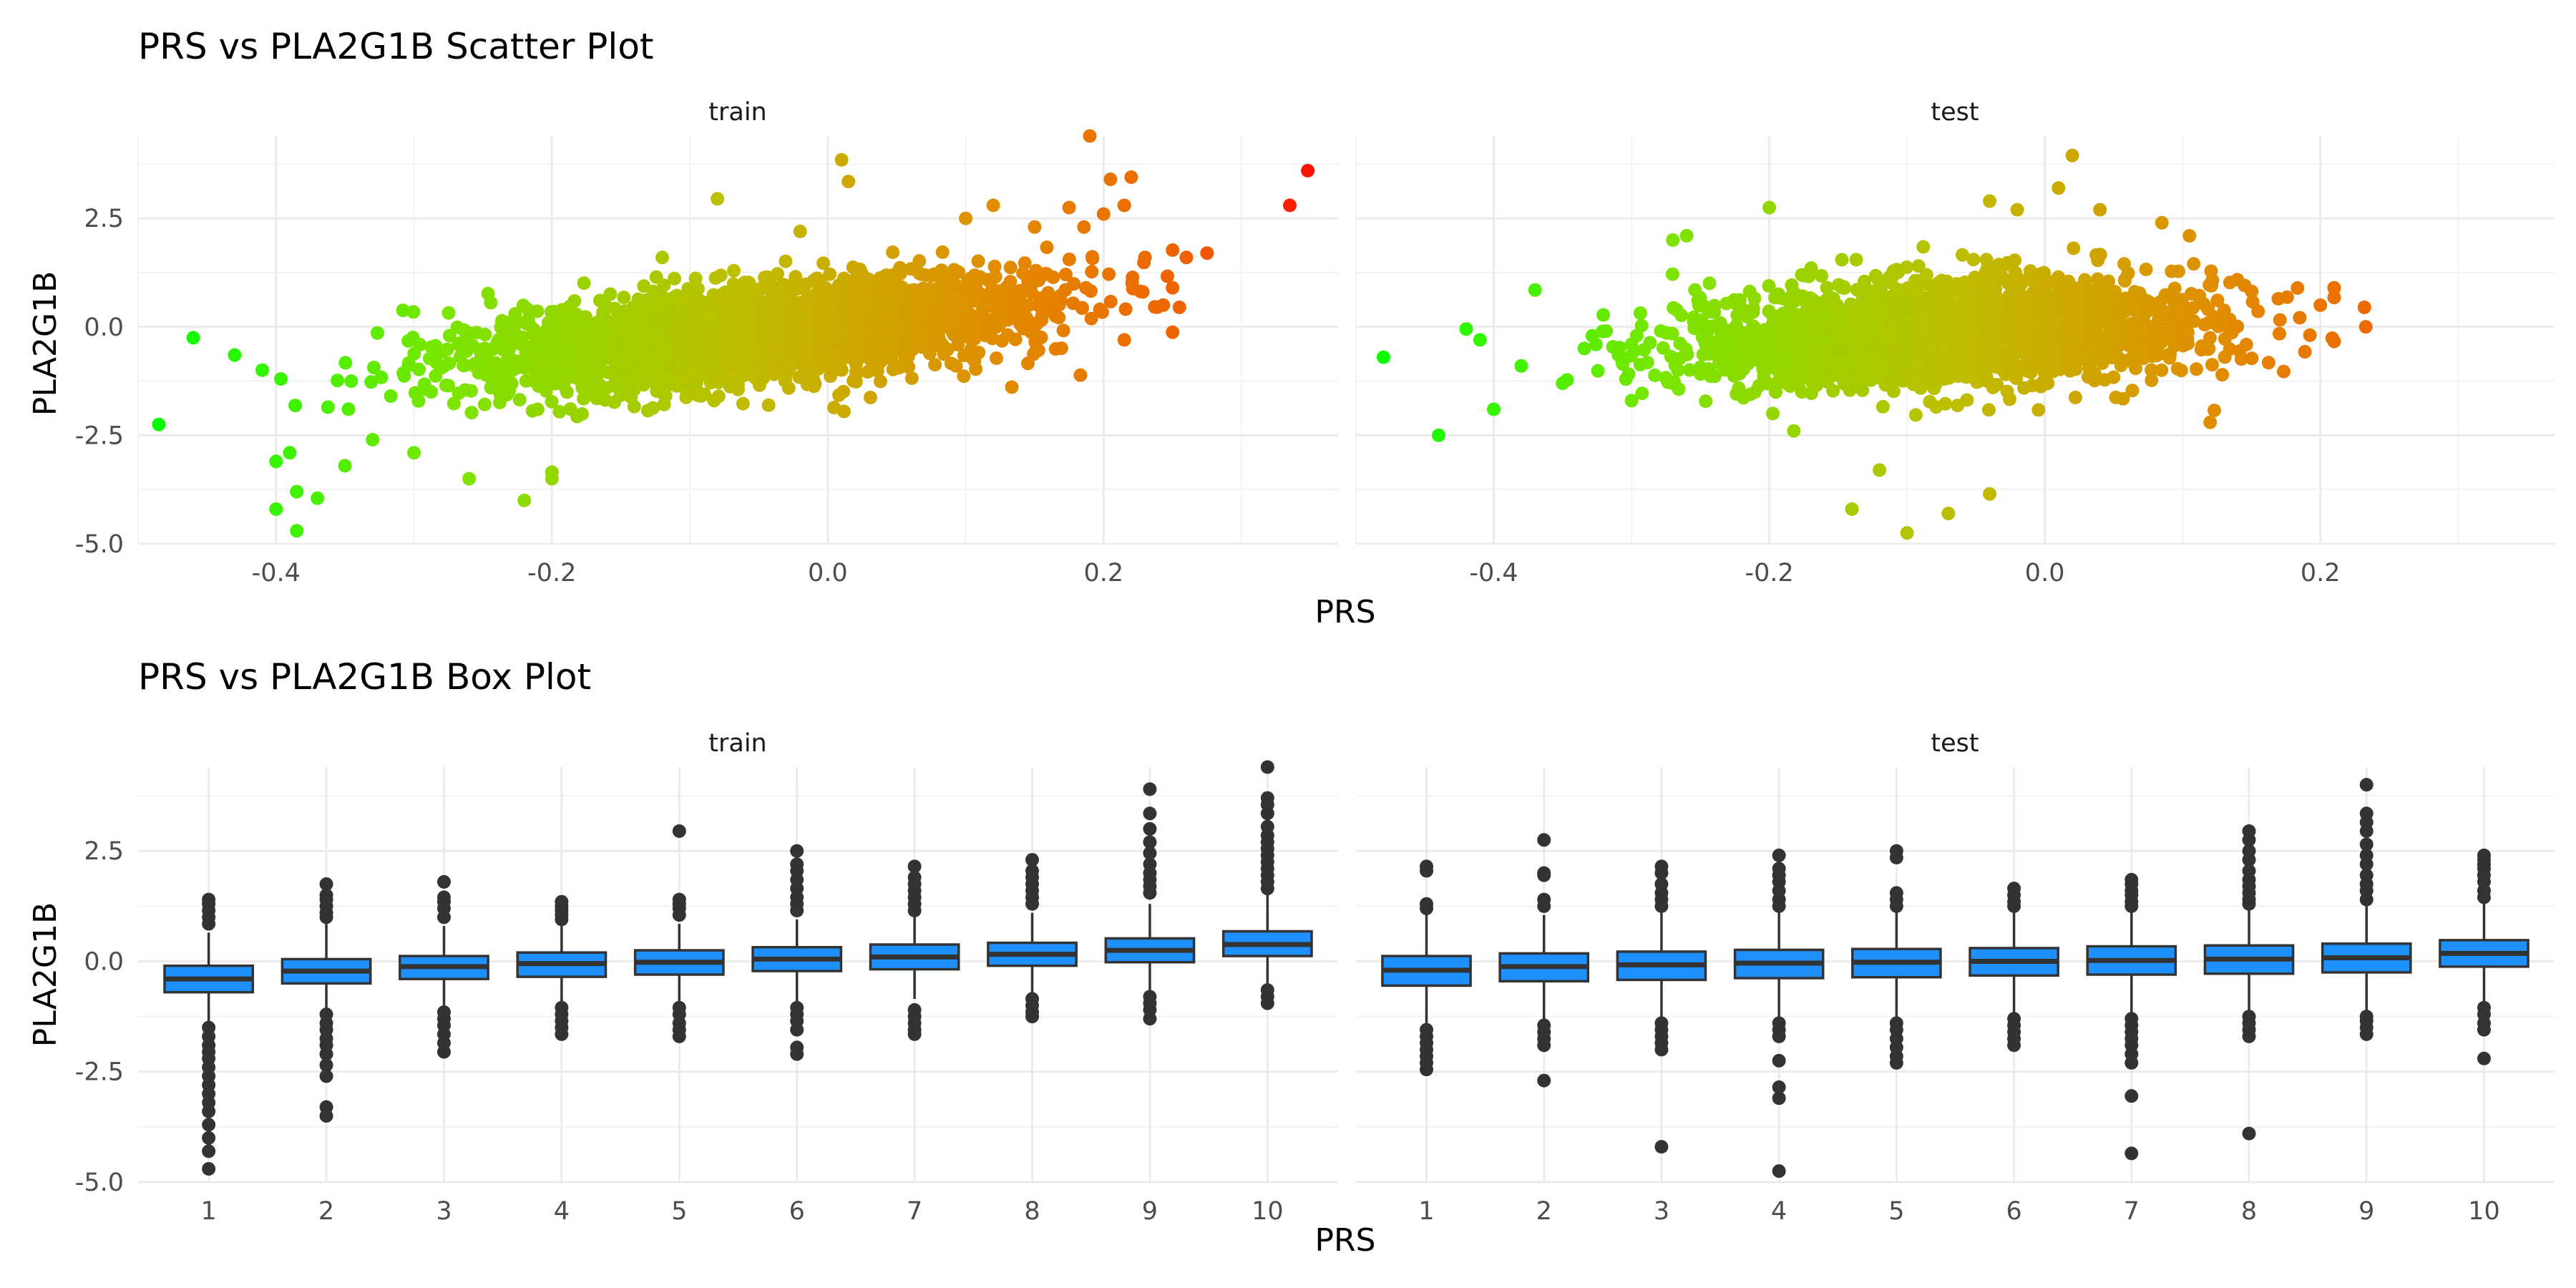 Image resolution: width=2576 pixels, height=1288 pixels. Describe the element at coordinates (828, 573) in the screenshot. I see `scatter-x-tick-label: 0.0` at that location.